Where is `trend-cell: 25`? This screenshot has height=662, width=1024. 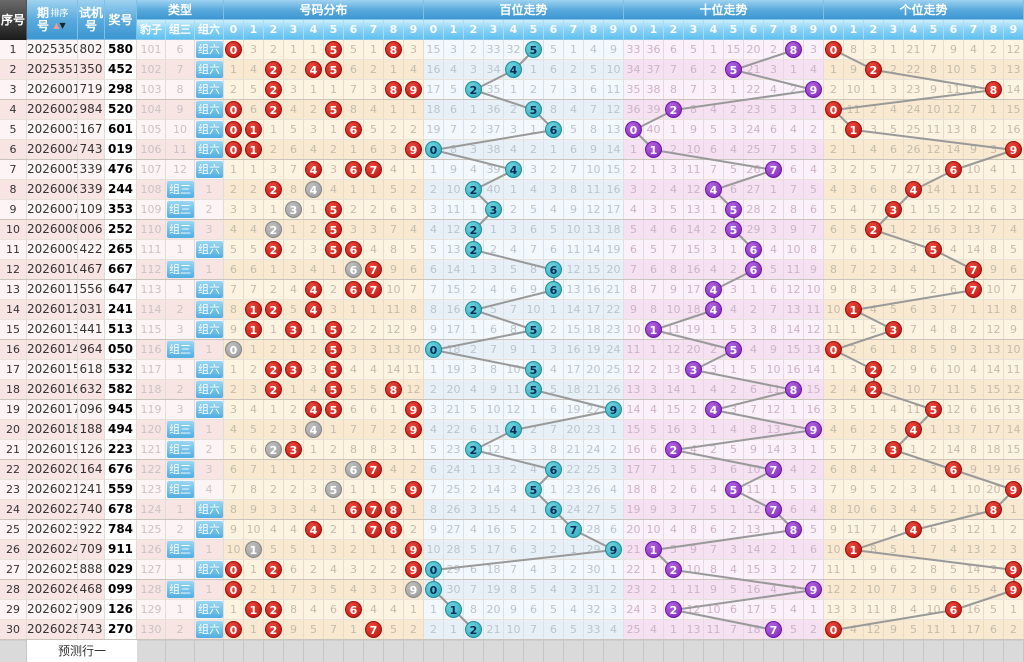 trend-cell: 25 is located at coordinates (454, 489).